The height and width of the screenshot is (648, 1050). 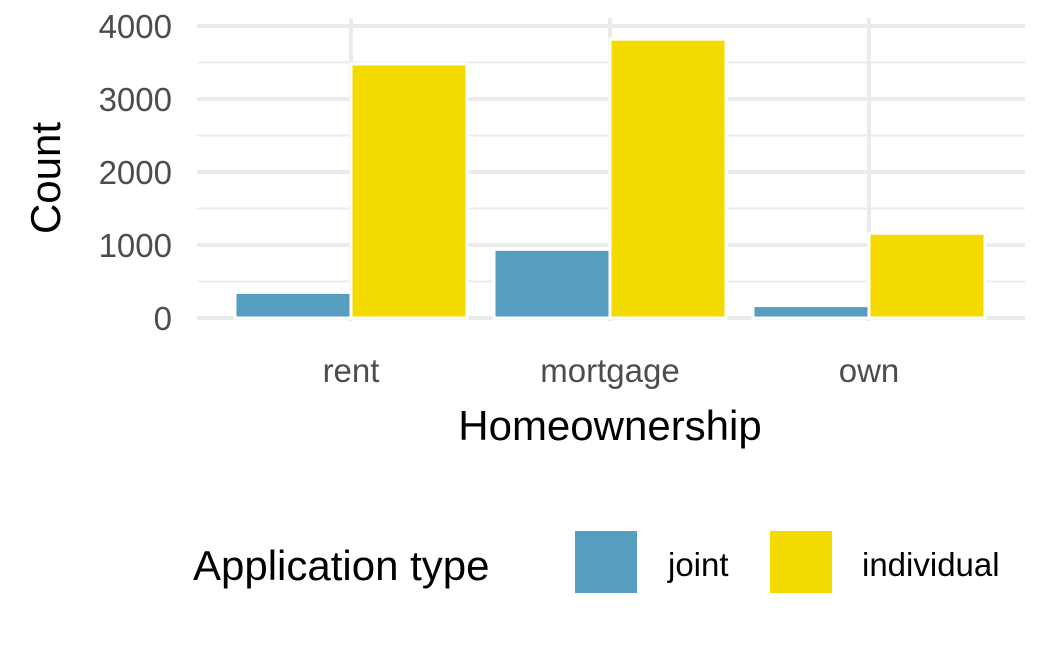 I want to click on y-tick-label: 0, so click(x=163, y=318).